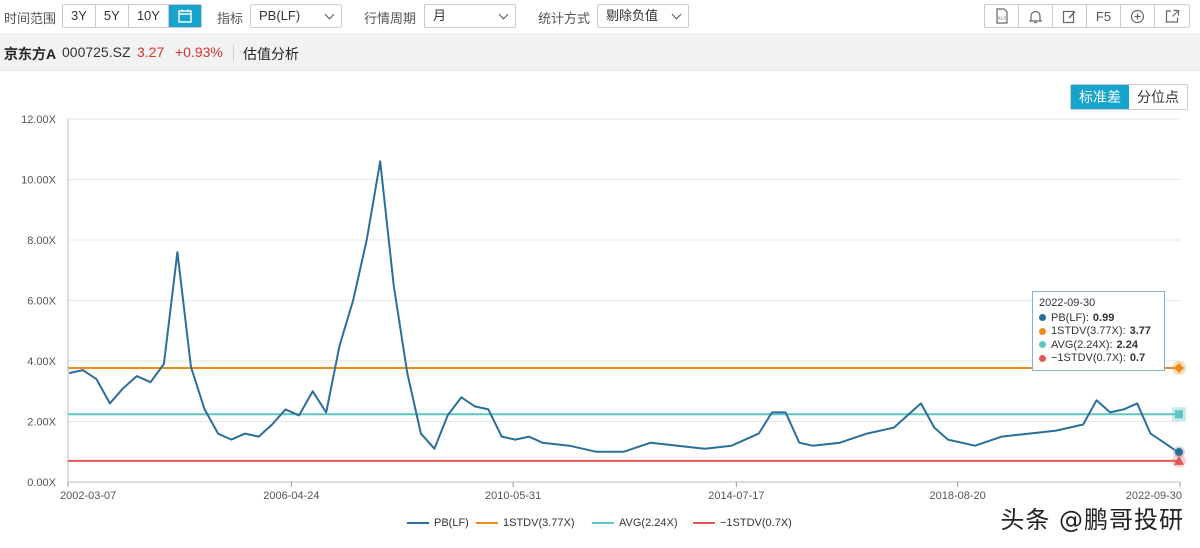 This screenshot has height=548, width=1200. Describe the element at coordinates (736, 496) in the screenshot. I see `x-tick-label: 2014-07-17` at that location.